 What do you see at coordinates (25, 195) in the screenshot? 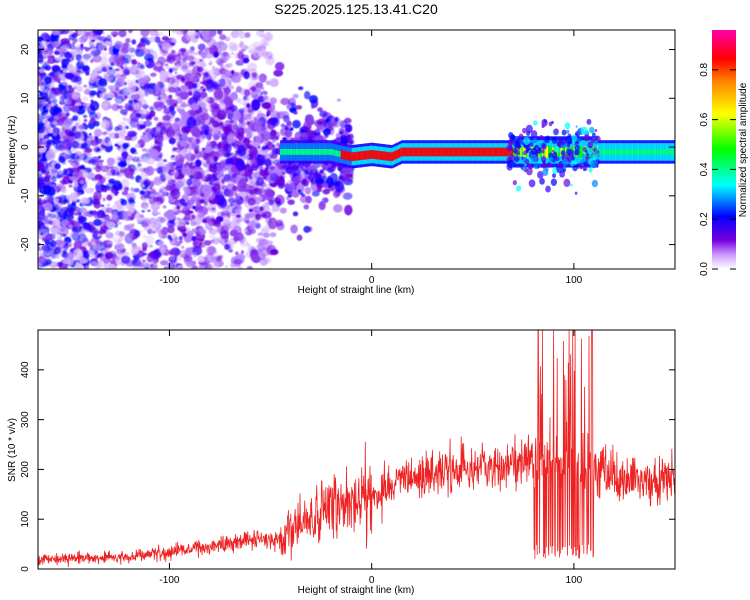
I see `spectrogram-ytick-label: -10` at bounding box center [25, 195].